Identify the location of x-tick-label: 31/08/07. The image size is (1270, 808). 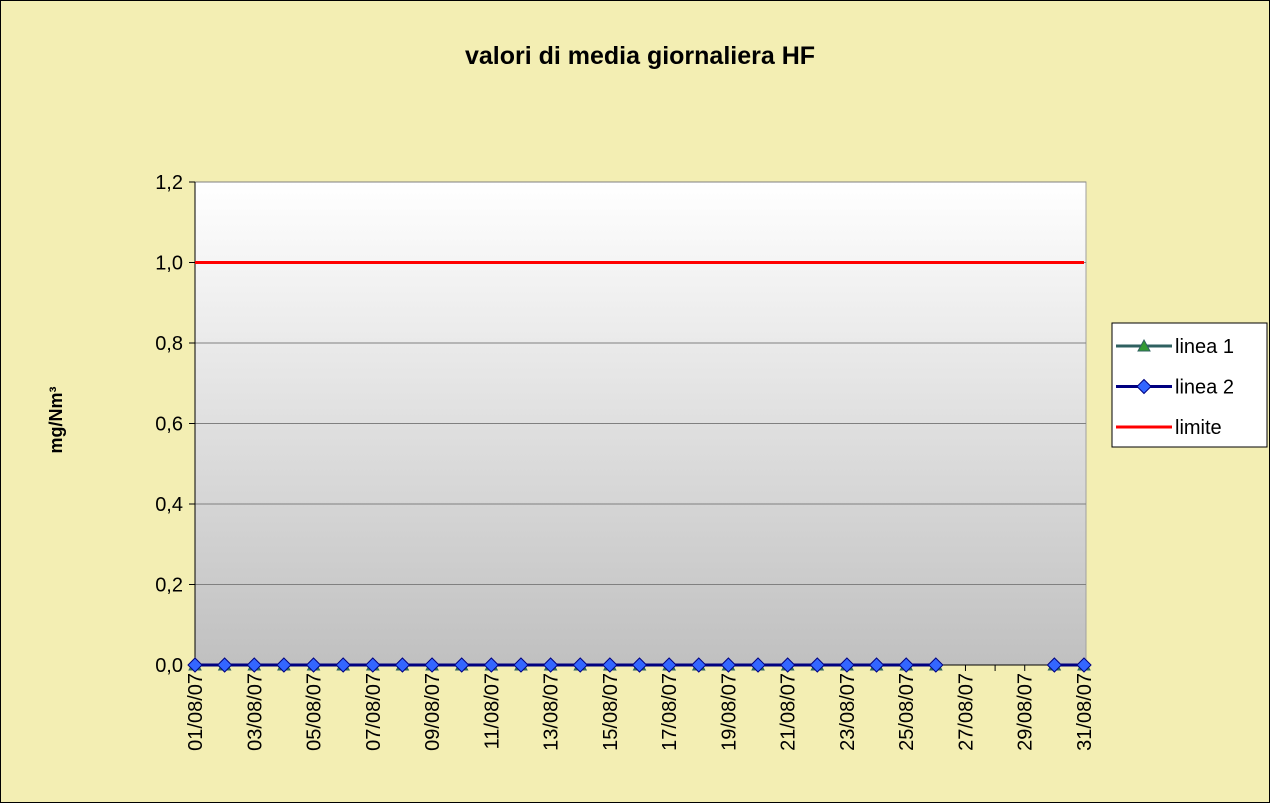
(1085, 712).